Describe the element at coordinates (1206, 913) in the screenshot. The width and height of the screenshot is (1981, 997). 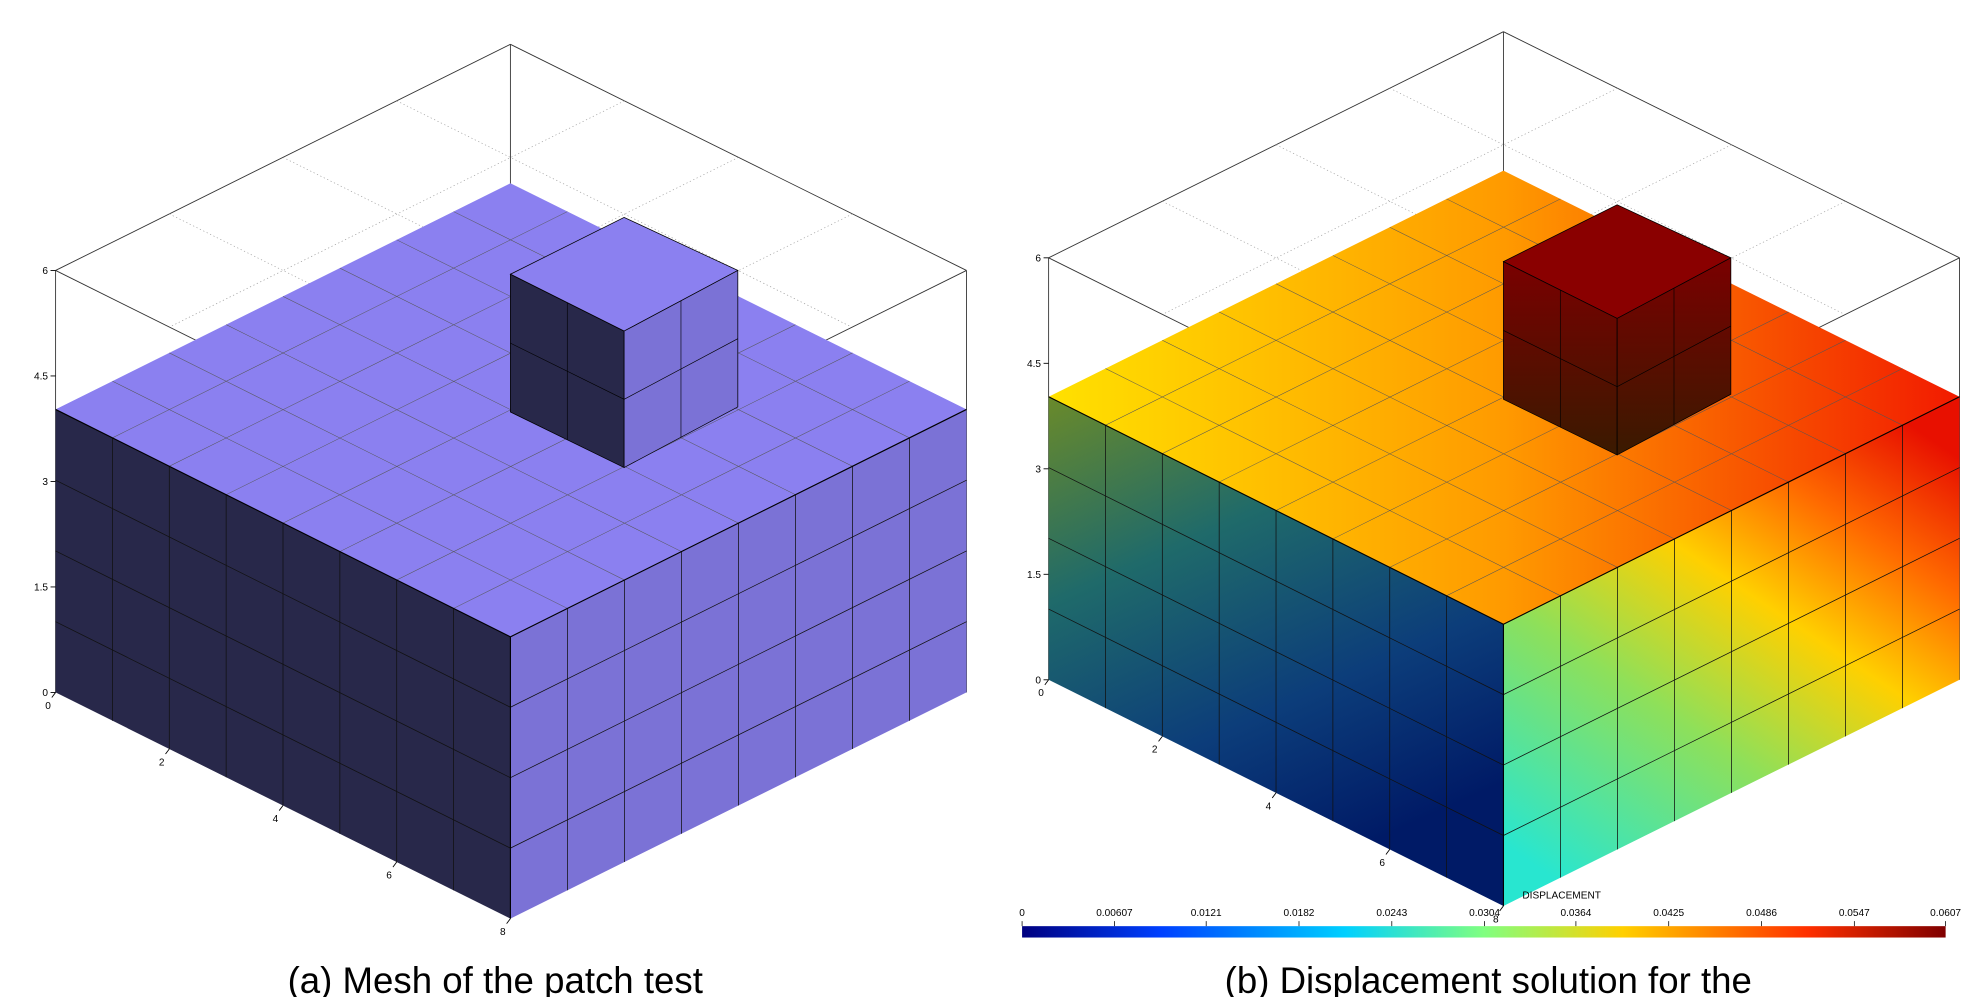
I see `colorbar-tick-label: 0.0121` at that location.